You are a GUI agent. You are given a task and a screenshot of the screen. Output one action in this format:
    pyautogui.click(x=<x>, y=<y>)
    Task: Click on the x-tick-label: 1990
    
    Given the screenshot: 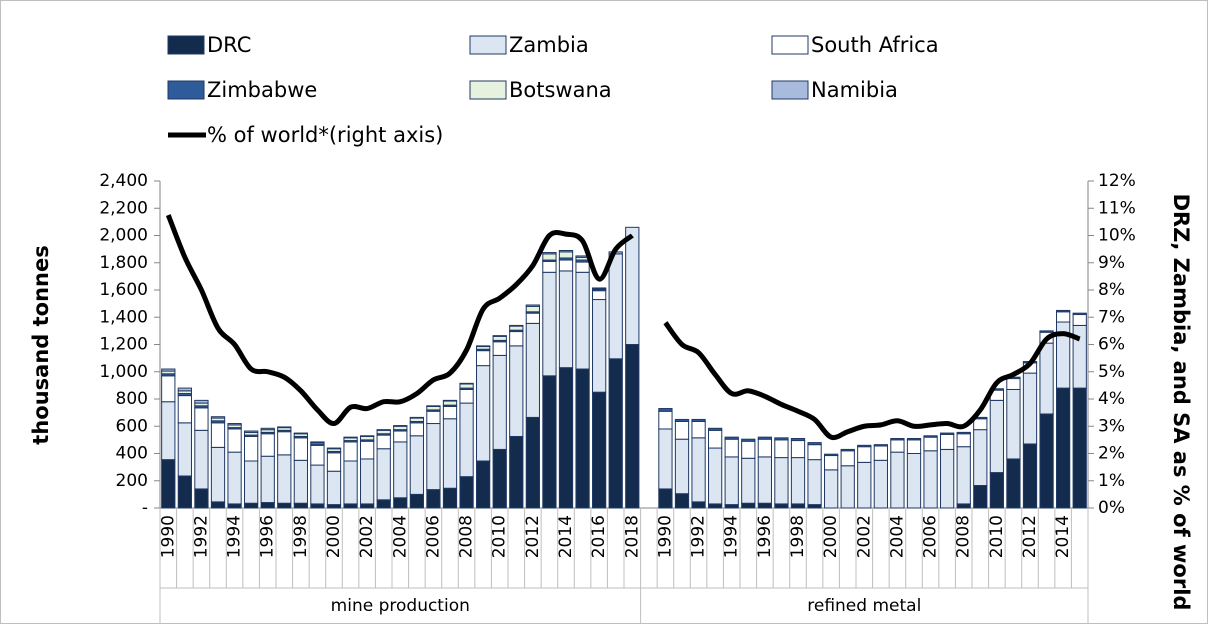 What is the action you would take?
    pyautogui.click(x=168, y=536)
    